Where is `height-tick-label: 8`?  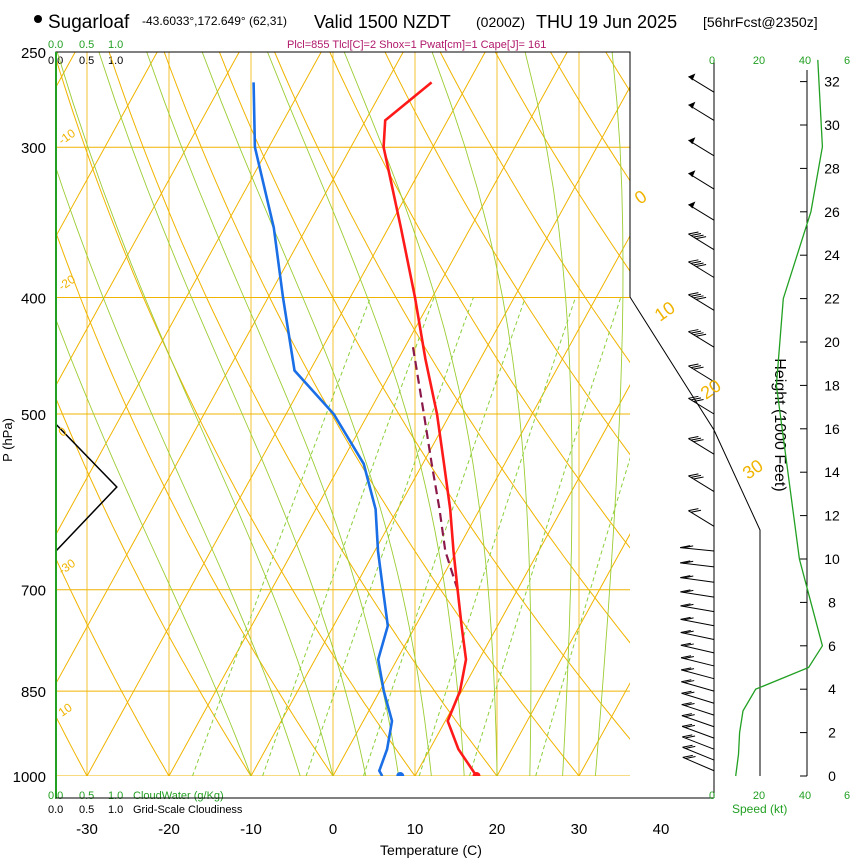
height-tick-label: 8 is located at coordinates (832, 602).